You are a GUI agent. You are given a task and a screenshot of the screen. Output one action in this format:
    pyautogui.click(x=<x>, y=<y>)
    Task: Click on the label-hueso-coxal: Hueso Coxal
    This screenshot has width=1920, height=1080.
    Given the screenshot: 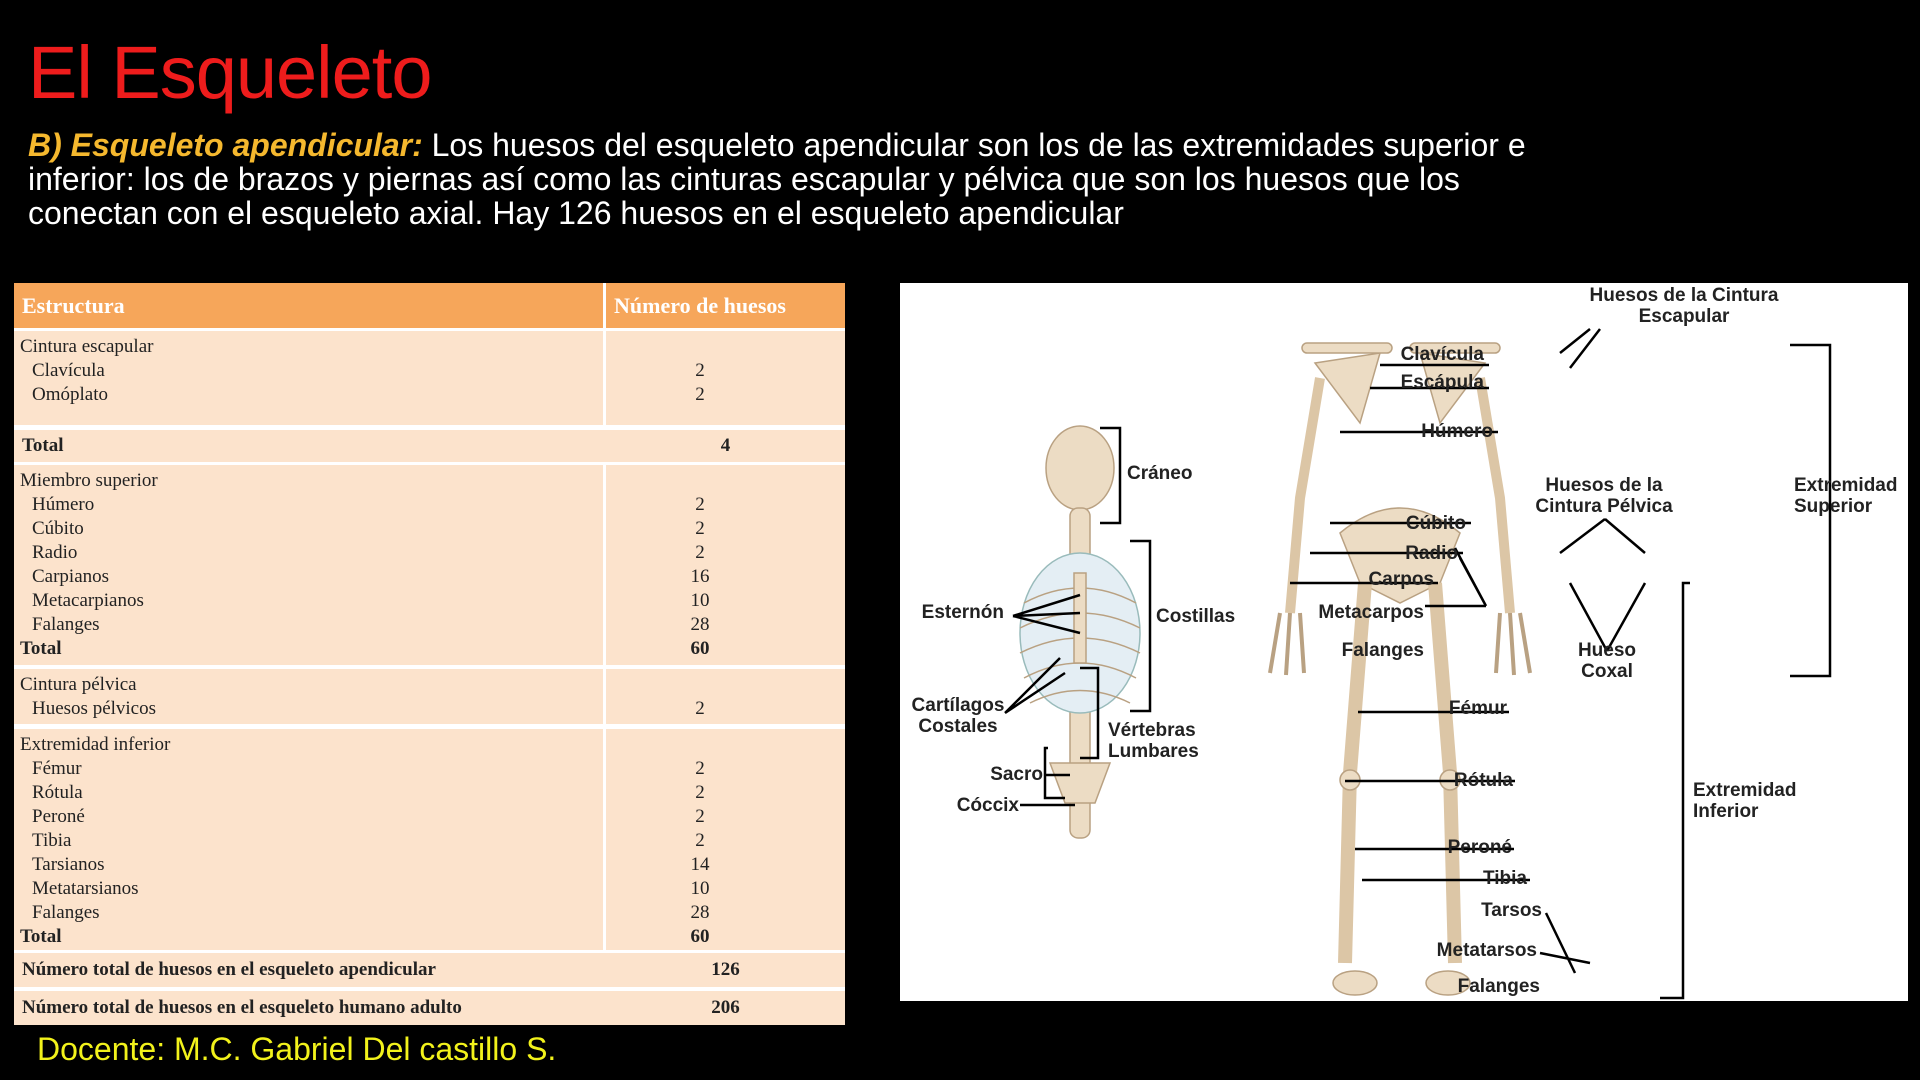 What is the action you would take?
    pyautogui.click(x=1607, y=661)
    